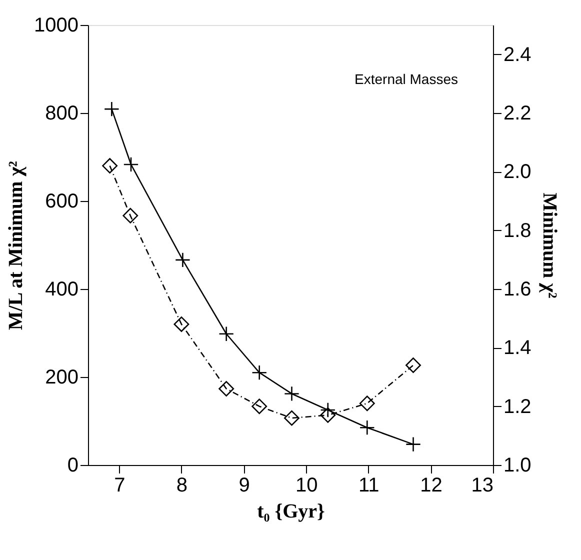 This screenshot has height=560, width=581. Describe the element at coordinates (61, 289) in the screenshot. I see `y-tick-label: 400` at that location.